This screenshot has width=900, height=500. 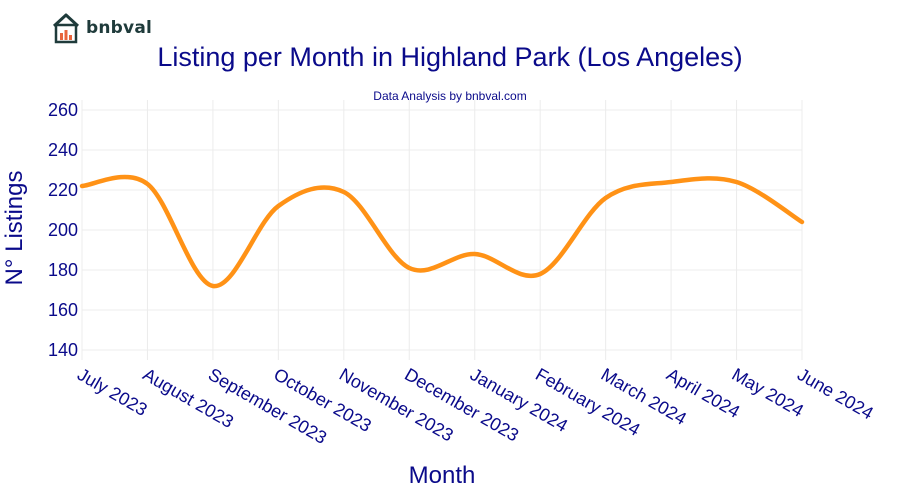 What do you see at coordinates (63, 190) in the screenshot?
I see `y-tick-label: 220` at bounding box center [63, 190].